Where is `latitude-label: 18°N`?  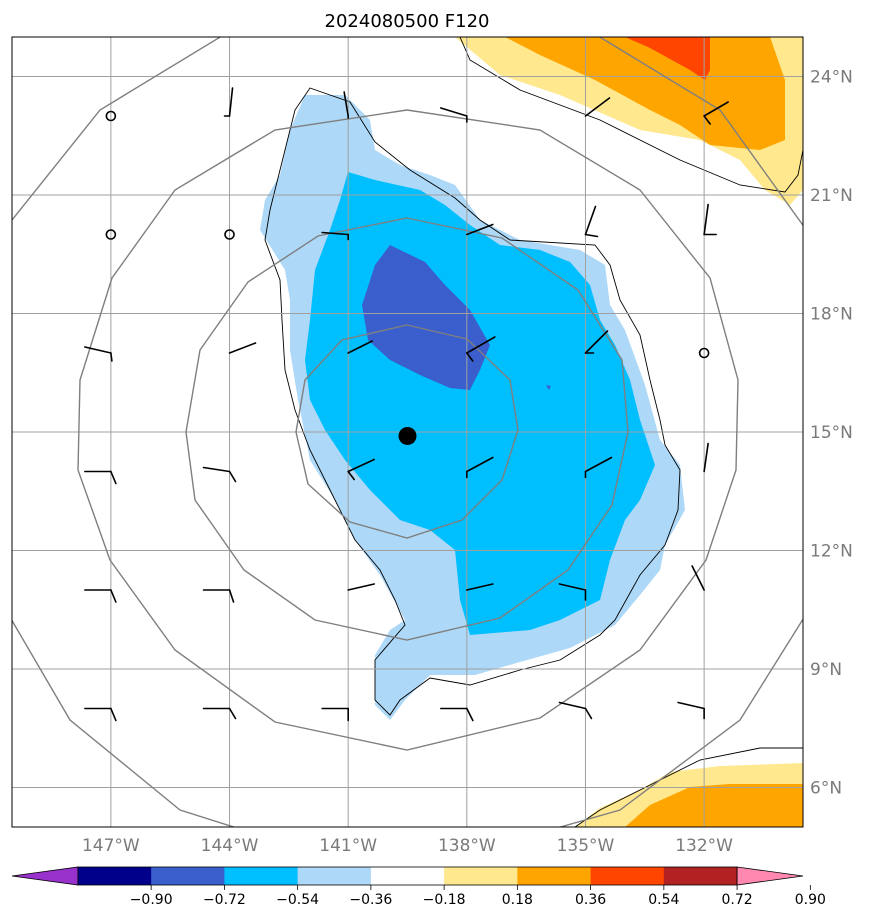
latitude-label: 18°N is located at coordinates (831, 315).